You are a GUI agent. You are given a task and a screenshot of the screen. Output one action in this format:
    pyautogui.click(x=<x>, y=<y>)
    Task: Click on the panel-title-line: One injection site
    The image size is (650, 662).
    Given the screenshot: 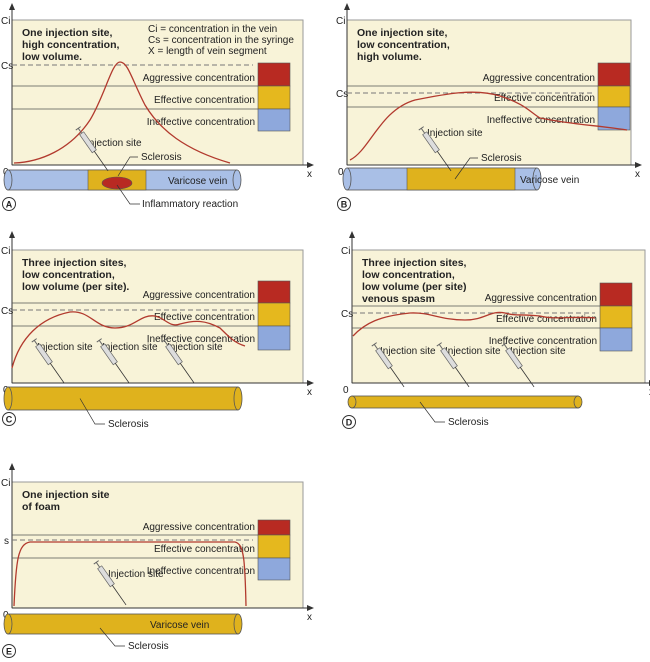 What is the action you would take?
    pyautogui.click(x=66, y=495)
    